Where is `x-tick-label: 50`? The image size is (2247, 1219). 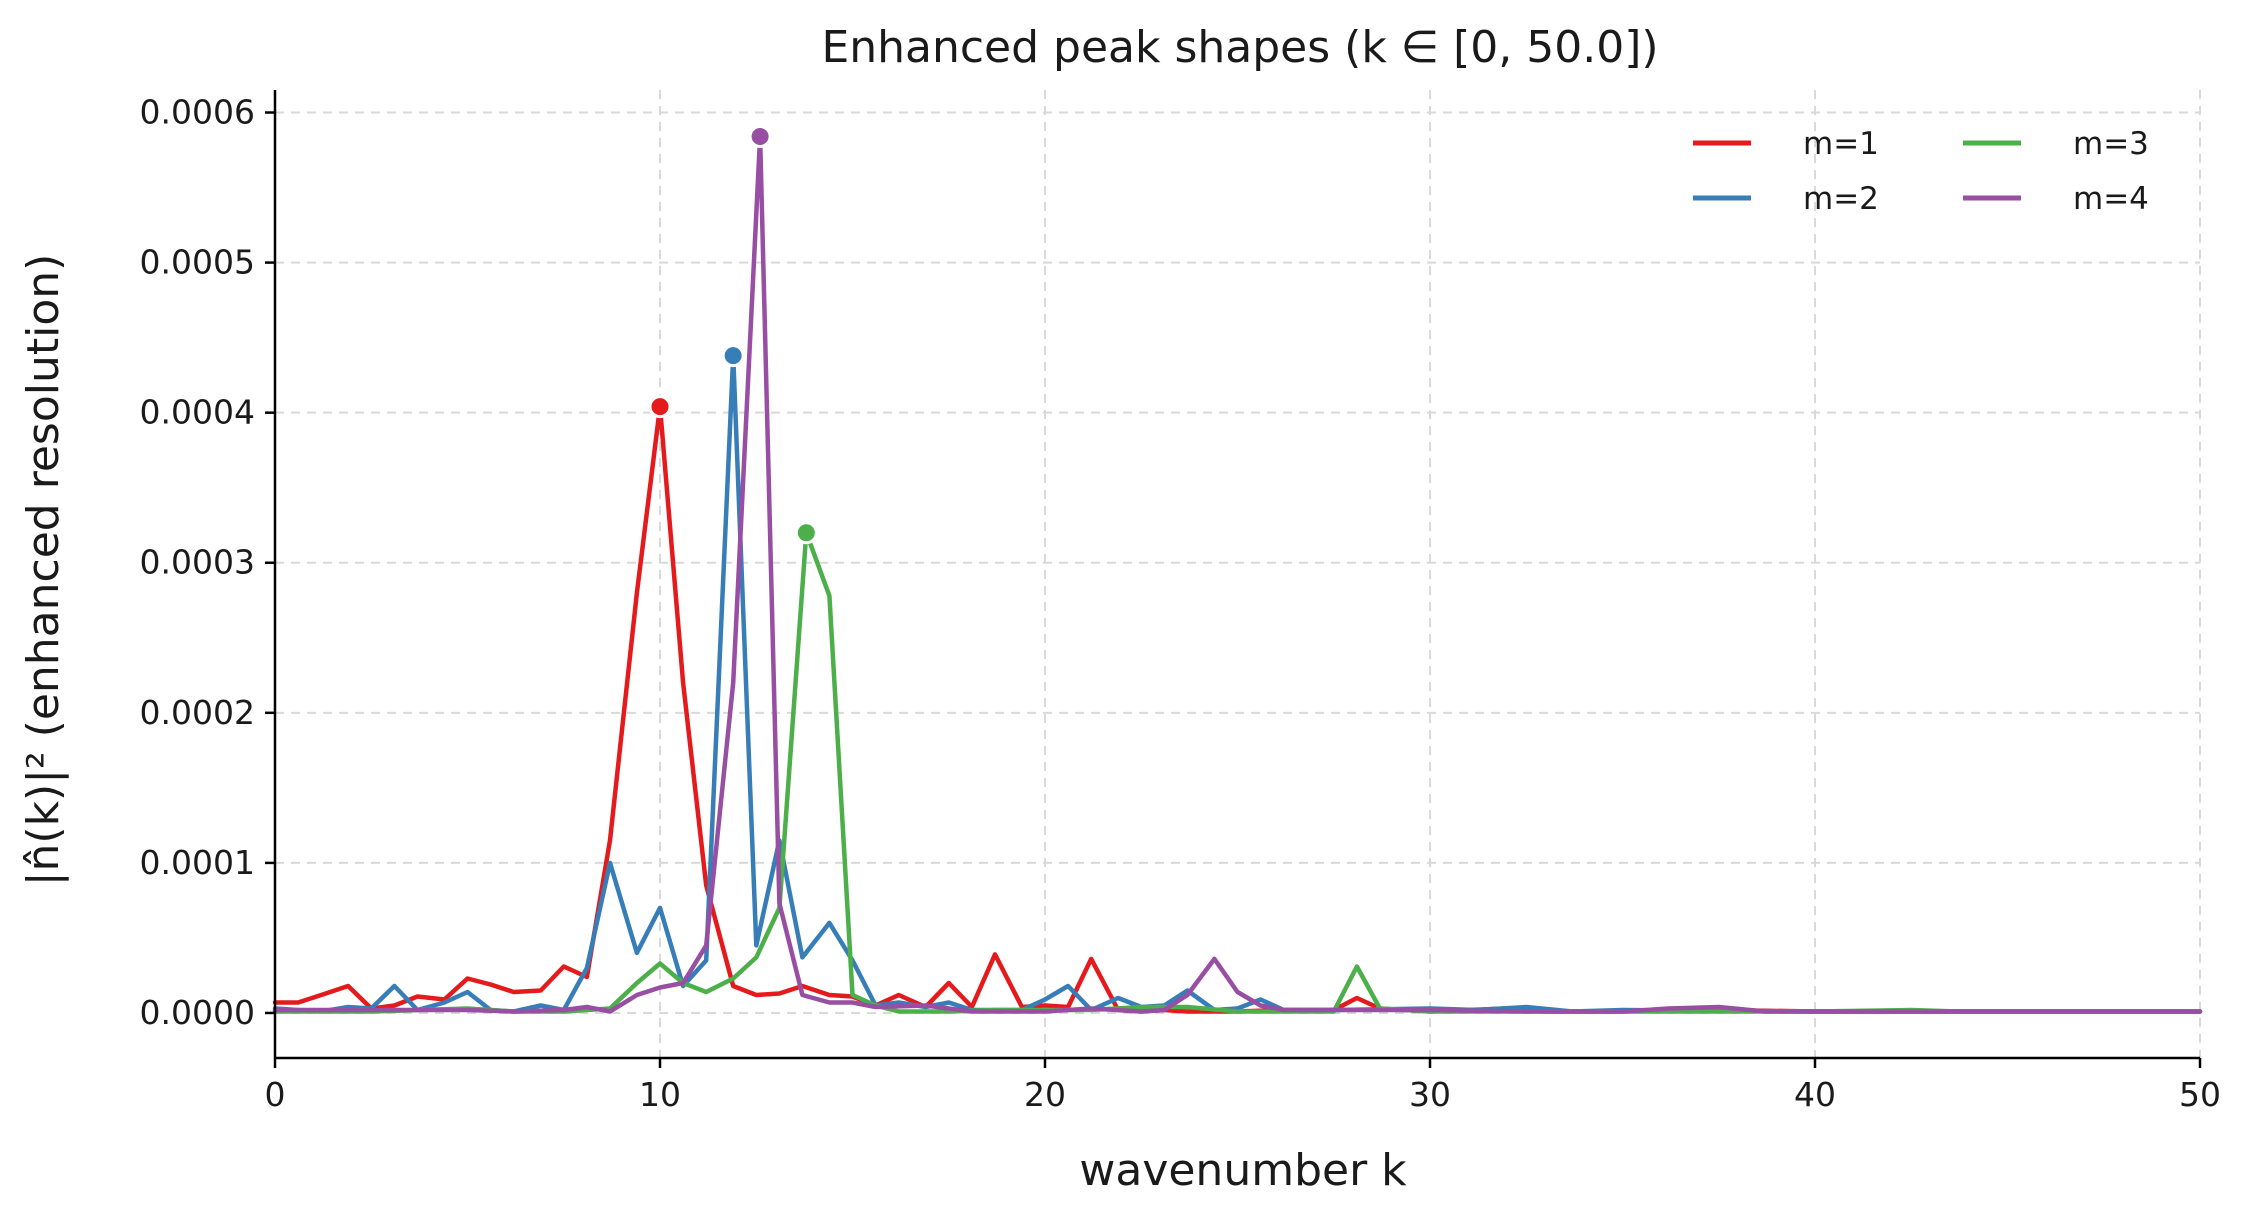 x-tick-label: 50 is located at coordinates (2200, 1094).